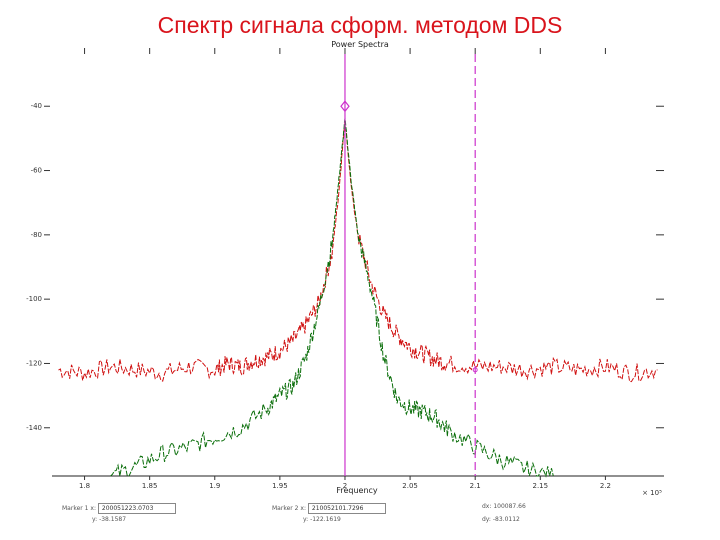 The image size is (720, 540). I want to click on marker1-y-value: -38.1587, so click(113, 519).